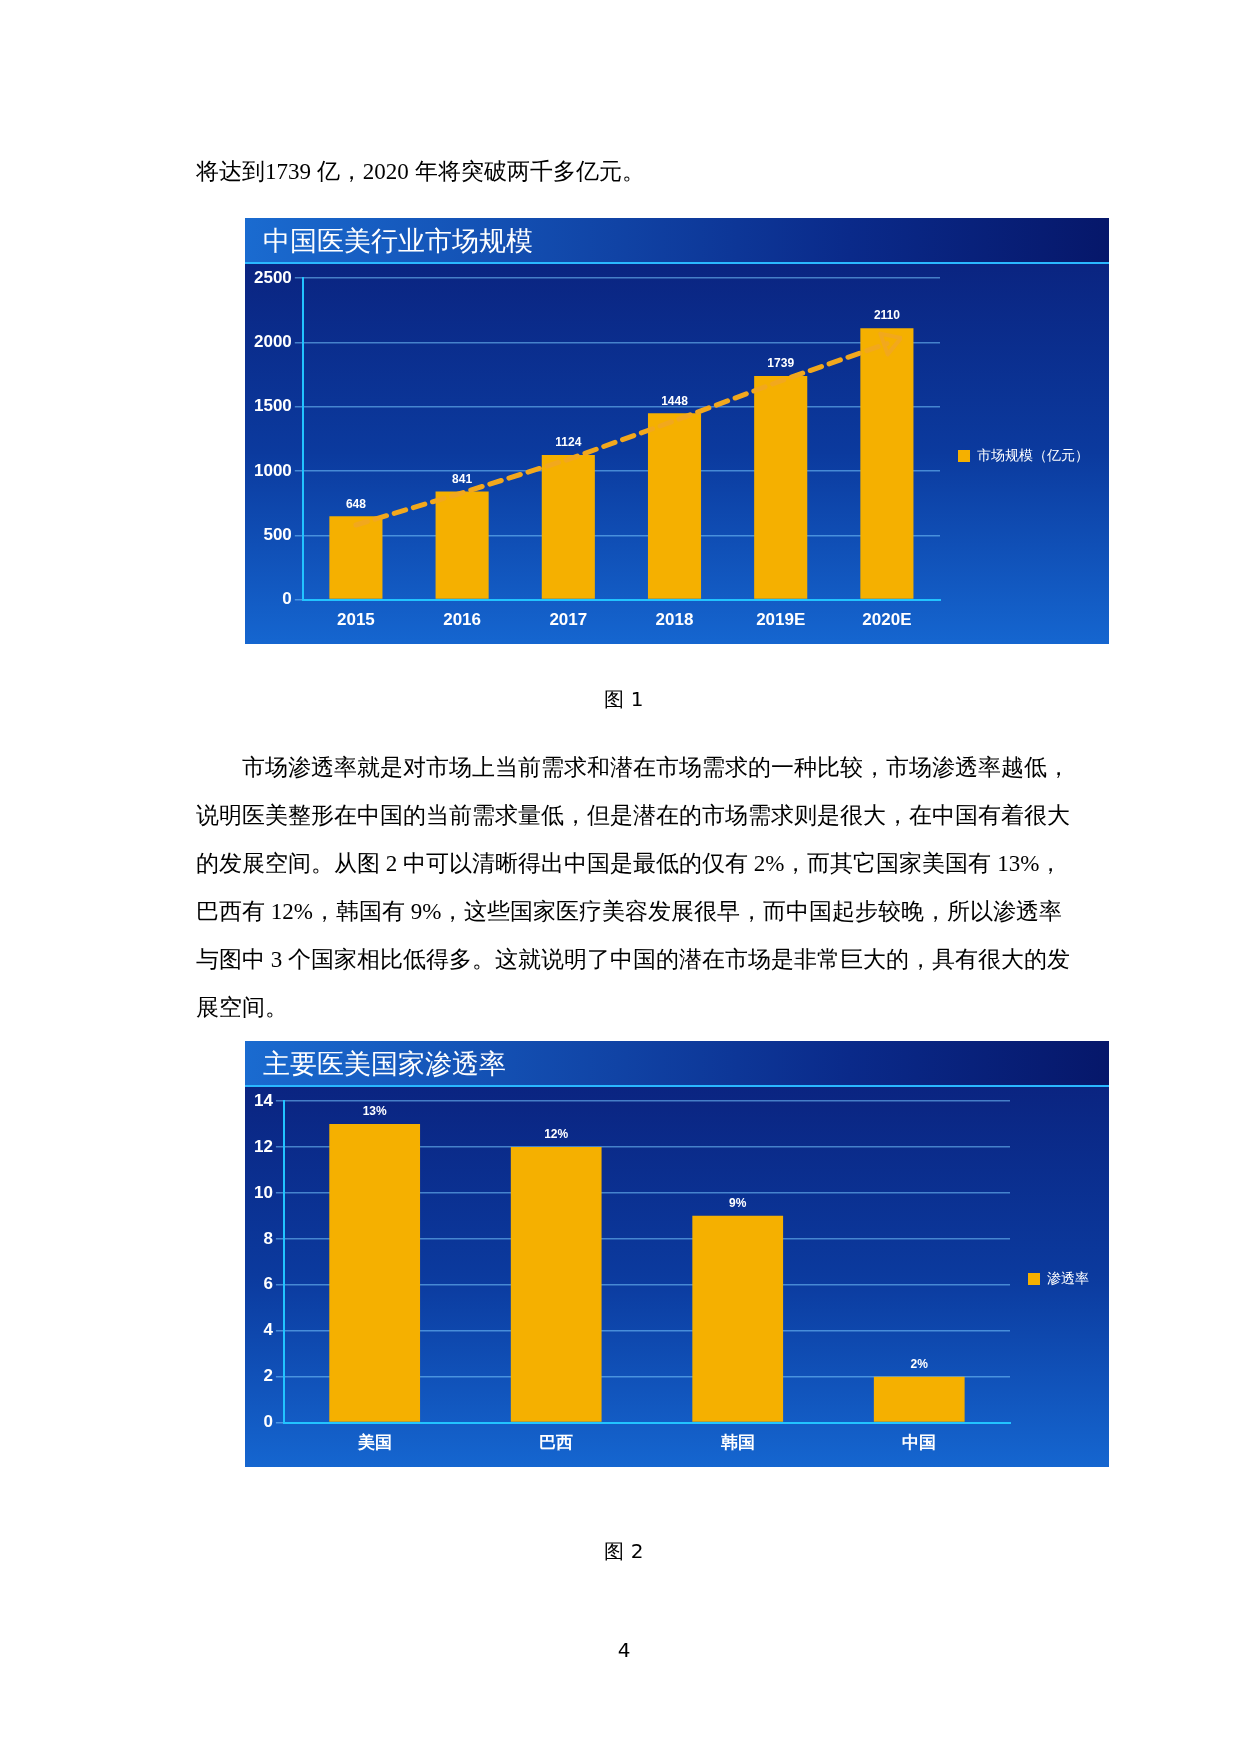 The height and width of the screenshot is (1754, 1240). What do you see at coordinates (272, 342) in the screenshot?
I see `y-tick-label: 2000` at bounding box center [272, 342].